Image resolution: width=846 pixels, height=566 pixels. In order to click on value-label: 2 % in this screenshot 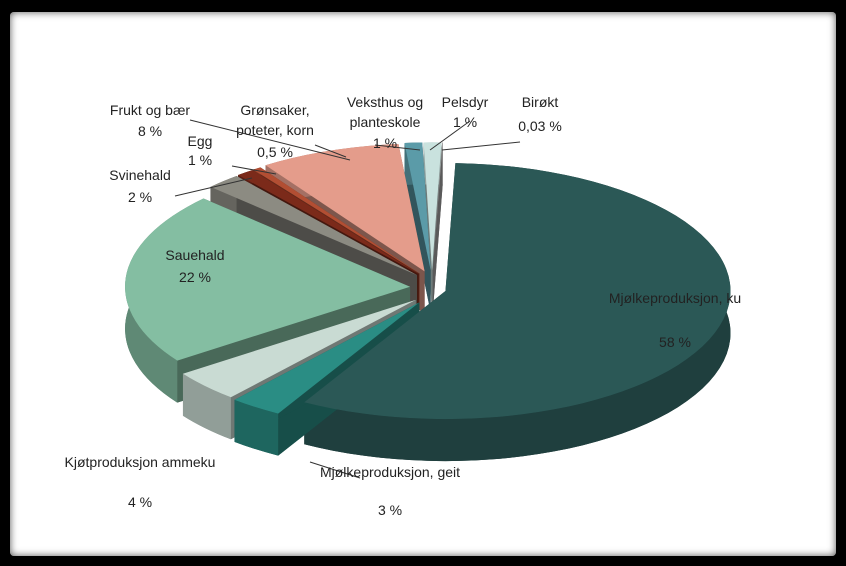, I will do `click(140, 197)`.